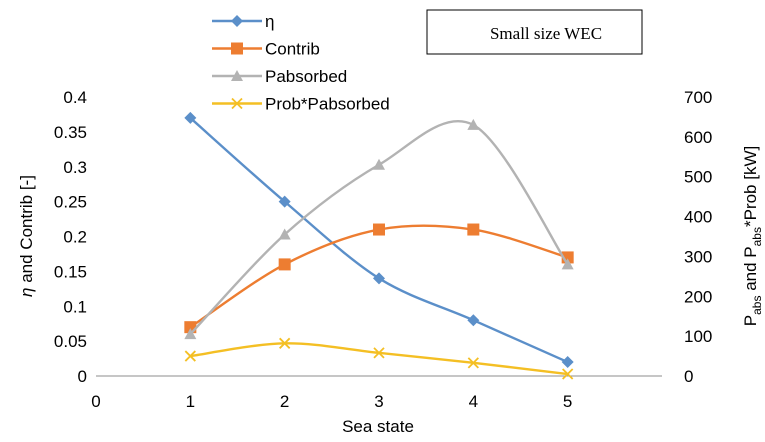 The image size is (765, 442). What do you see at coordinates (75, 306) in the screenshot?
I see `y-left-tick-label: 0.1` at bounding box center [75, 306].